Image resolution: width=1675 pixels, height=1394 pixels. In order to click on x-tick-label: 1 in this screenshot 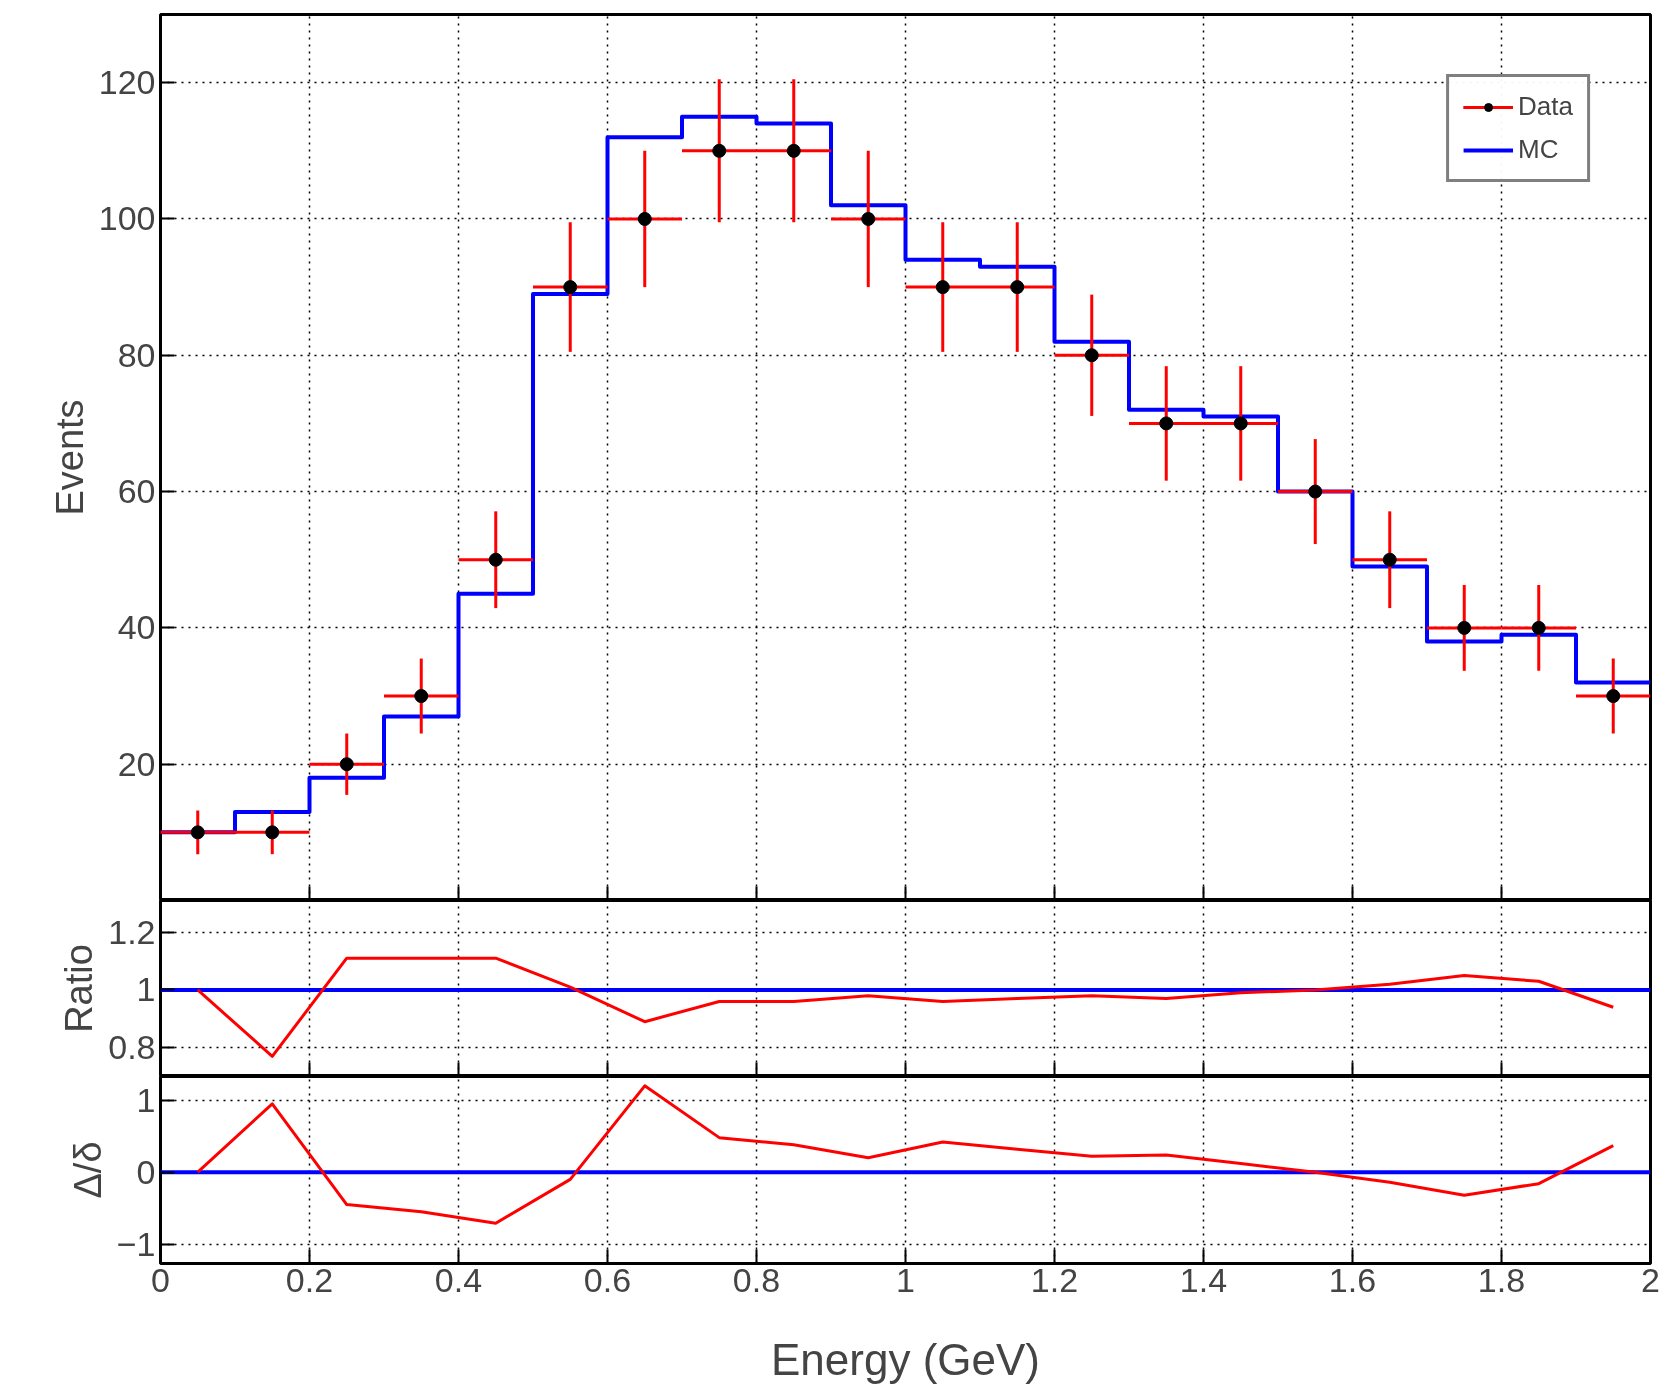, I will do `click(905, 1279)`.